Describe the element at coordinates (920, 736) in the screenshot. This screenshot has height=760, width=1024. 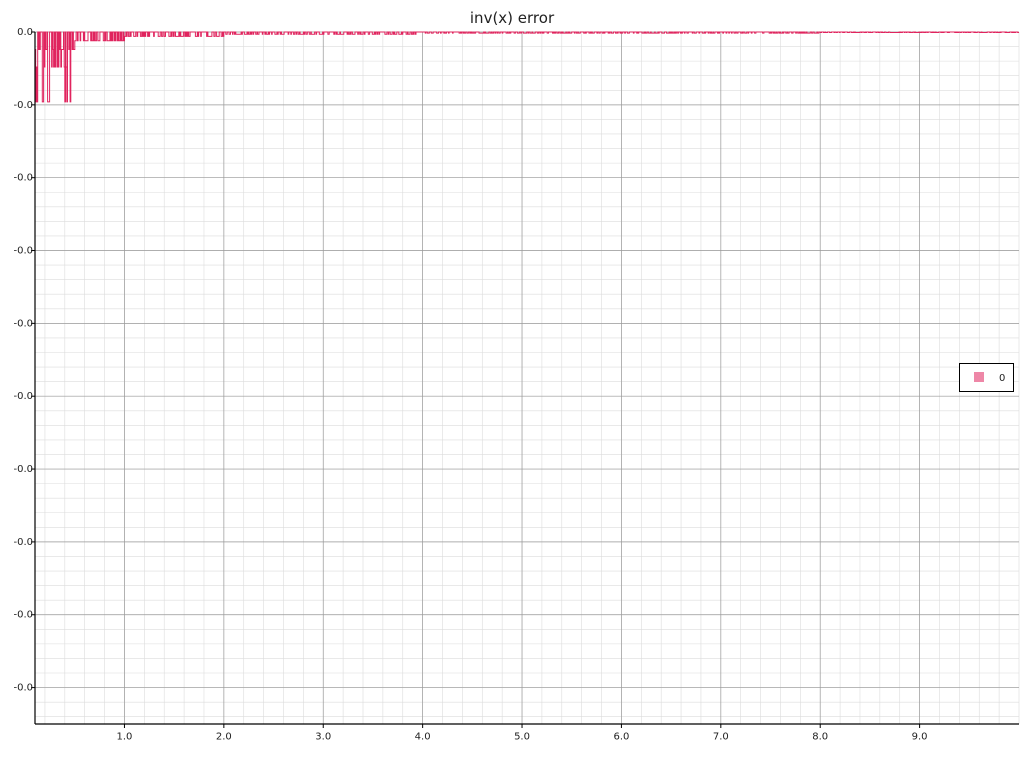
I see `x-tick-label: 9.0` at that location.